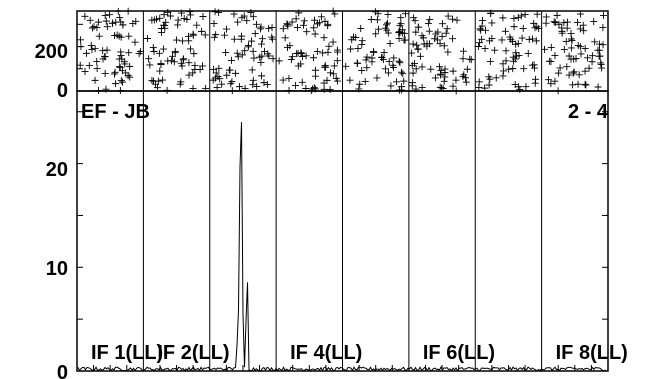 The image size is (645, 379). I want to click on phase-ytick-label: 0, so click(62, 91).